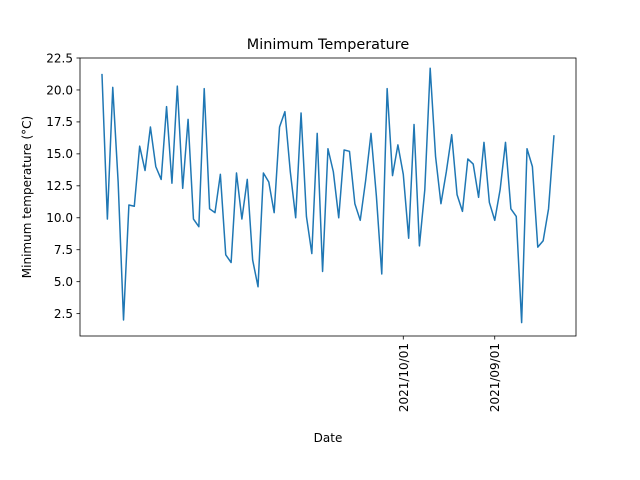 The height and width of the screenshot is (480, 640). What do you see at coordinates (59, 218) in the screenshot?
I see `y-tick-label: 10.0` at bounding box center [59, 218].